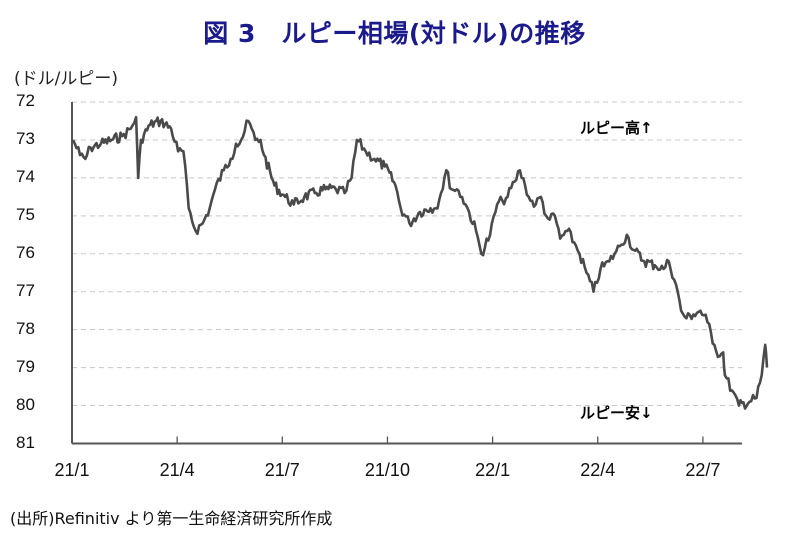  Describe the element at coordinates (25, 442) in the screenshot. I see `y-tick-label: 81` at that location.